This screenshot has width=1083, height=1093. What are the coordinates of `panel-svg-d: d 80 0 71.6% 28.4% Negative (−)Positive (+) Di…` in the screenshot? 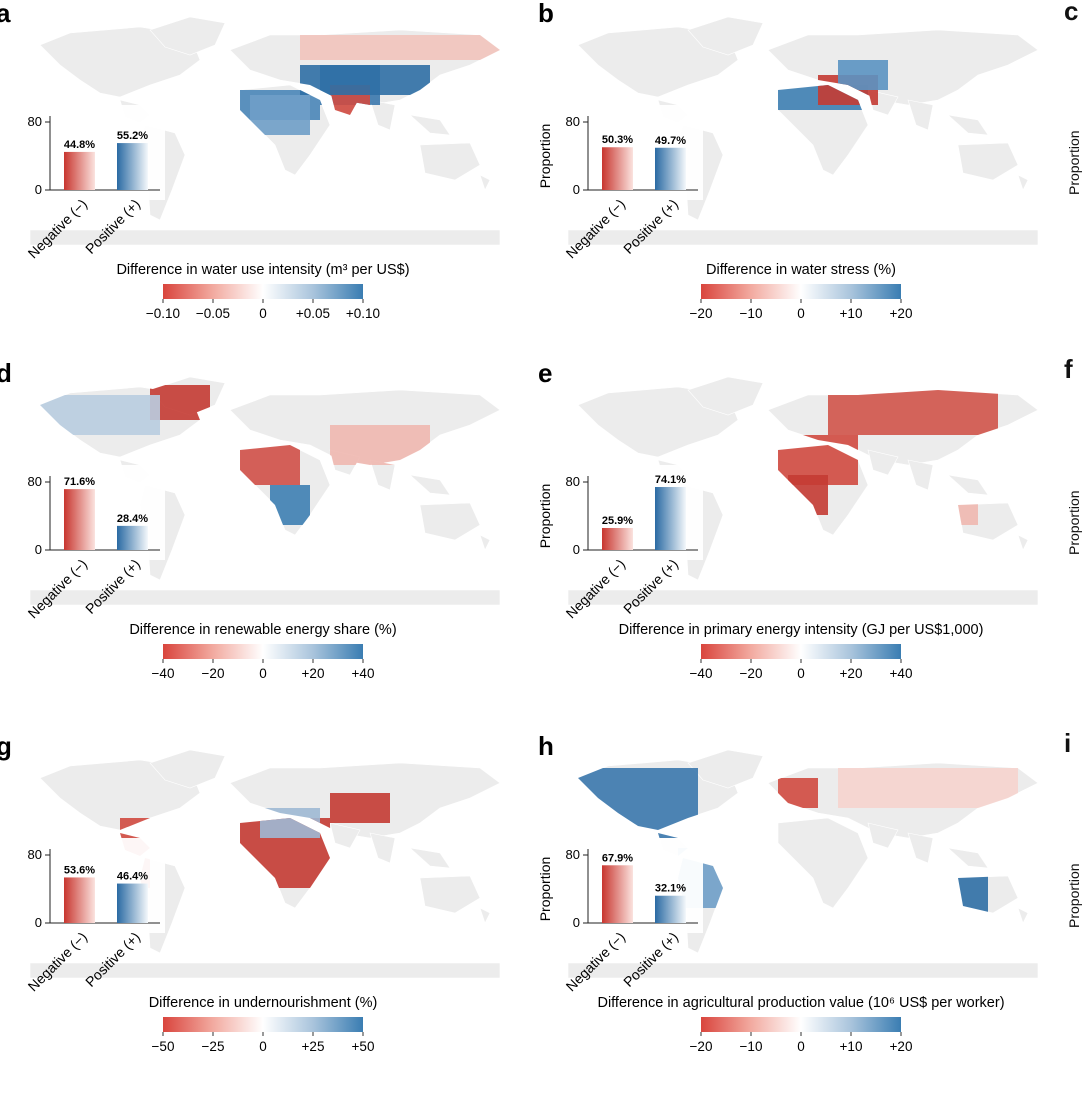 It's located at (250, 519).